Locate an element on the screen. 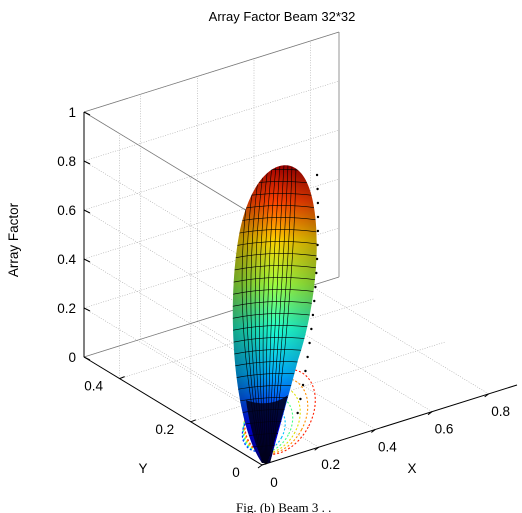  z-tick-label: 1 is located at coordinates (72, 112).